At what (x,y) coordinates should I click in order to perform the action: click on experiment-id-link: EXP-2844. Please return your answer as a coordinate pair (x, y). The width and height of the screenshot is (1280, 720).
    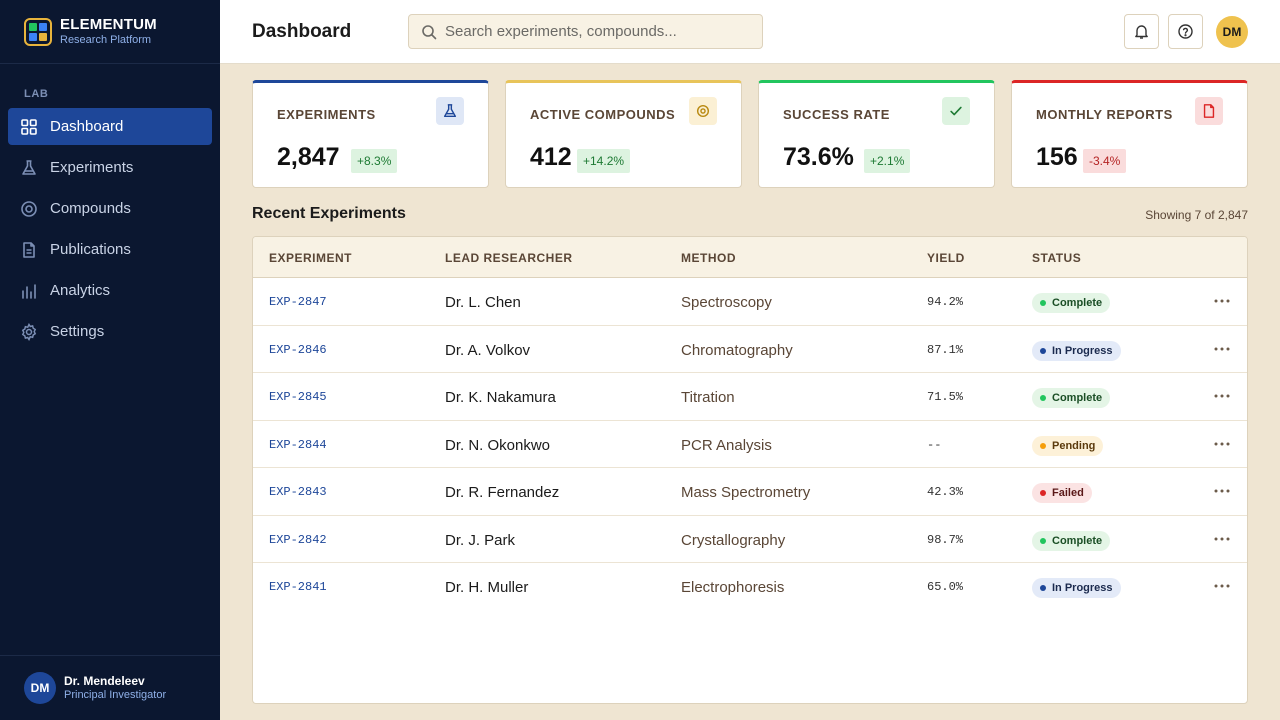
    Looking at the image, I should click on (298, 444).